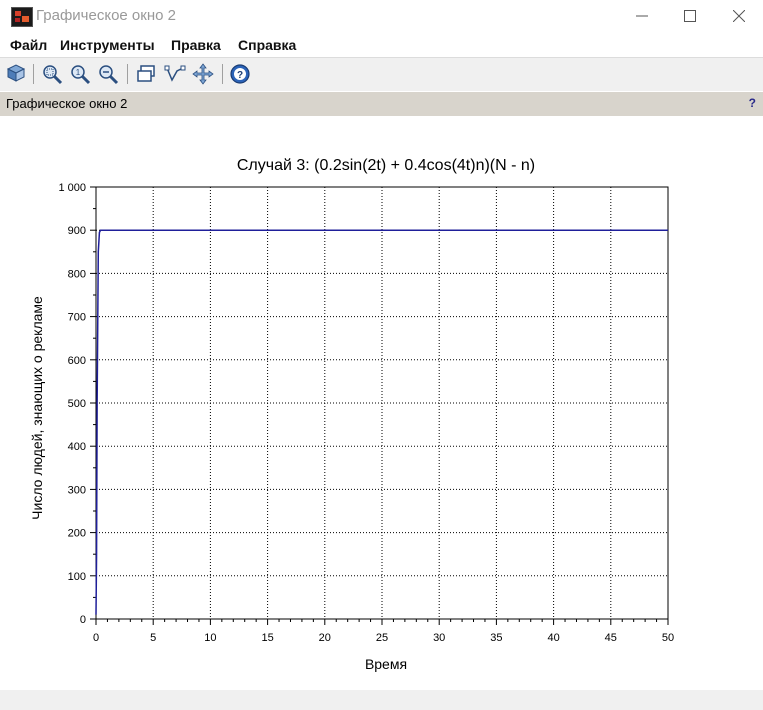  I want to click on x-tick-label: 45, so click(611, 638).